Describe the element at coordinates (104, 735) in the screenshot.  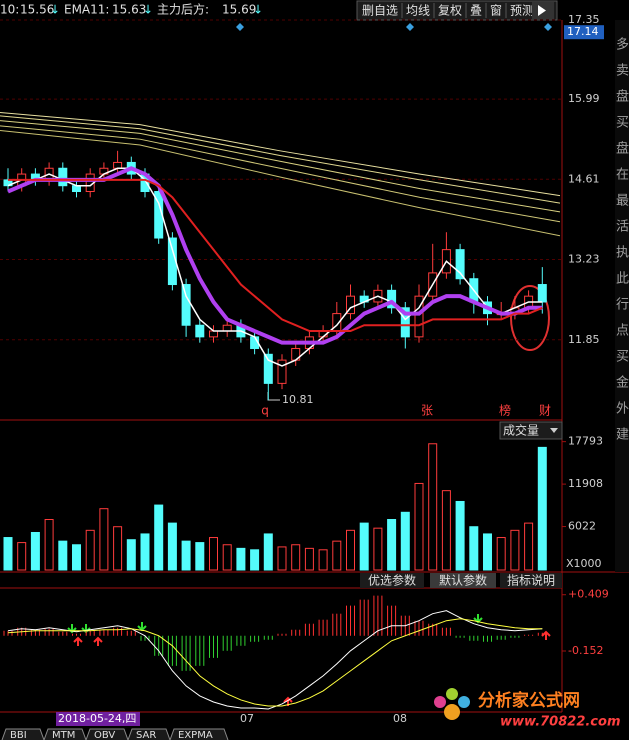
I see `tab-label: OBV` at that location.